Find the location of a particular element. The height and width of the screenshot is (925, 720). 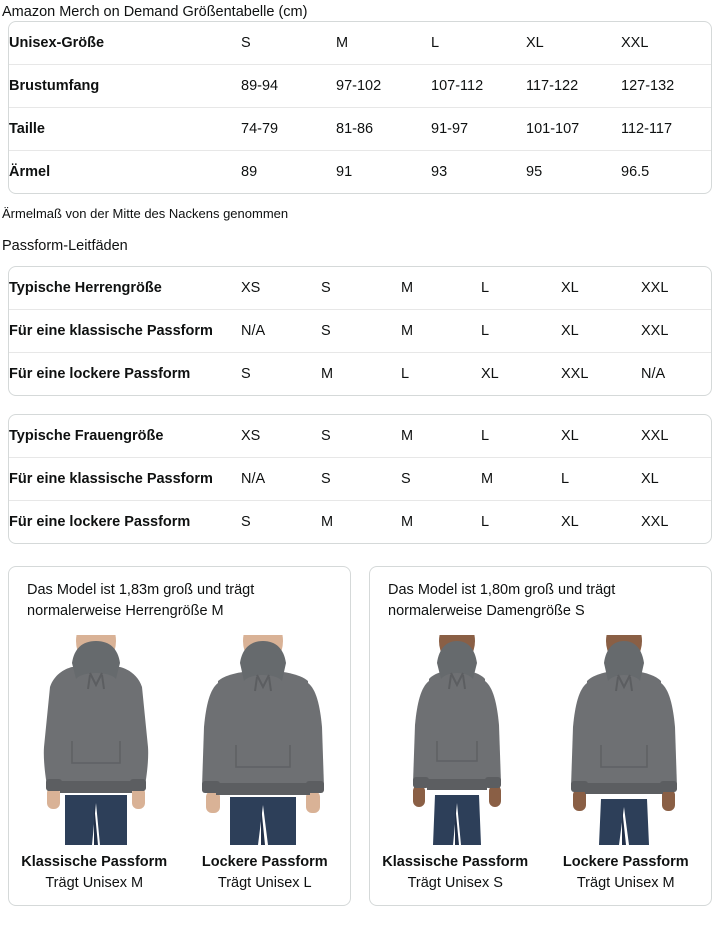

row-label: Ärmel is located at coordinates (125, 171).